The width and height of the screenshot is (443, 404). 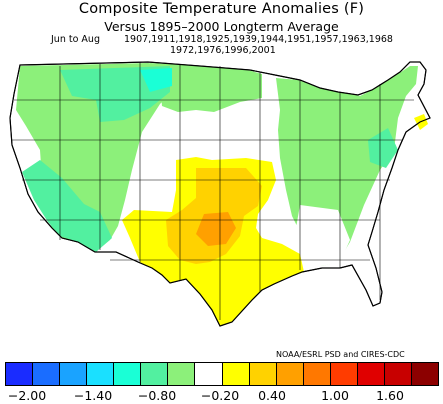 What do you see at coordinates (383, 148) in the screenshot?
I see `anomaly-region-northeast-teal` at bounding box center [383, 148].